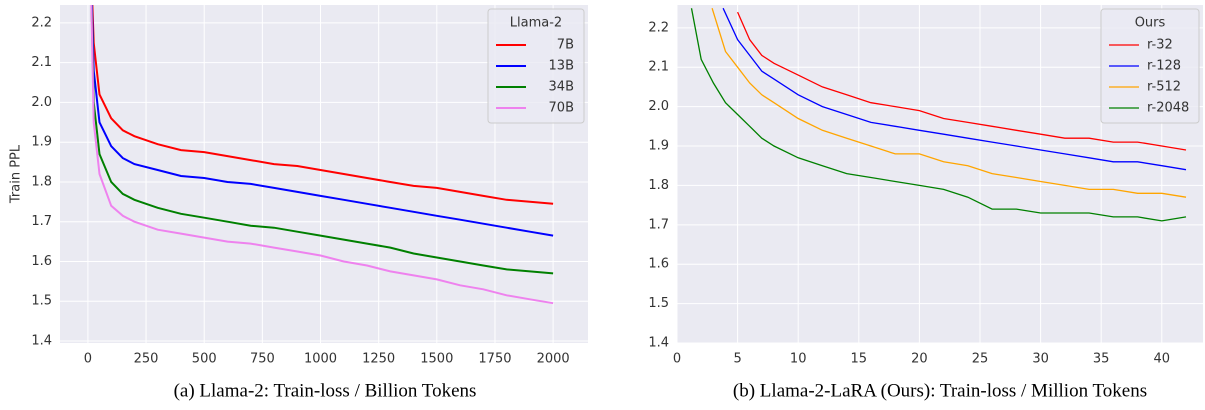 This screenshot has height=410, width=1205. I want to click on x-tick-label: 20, so click(919, 359).